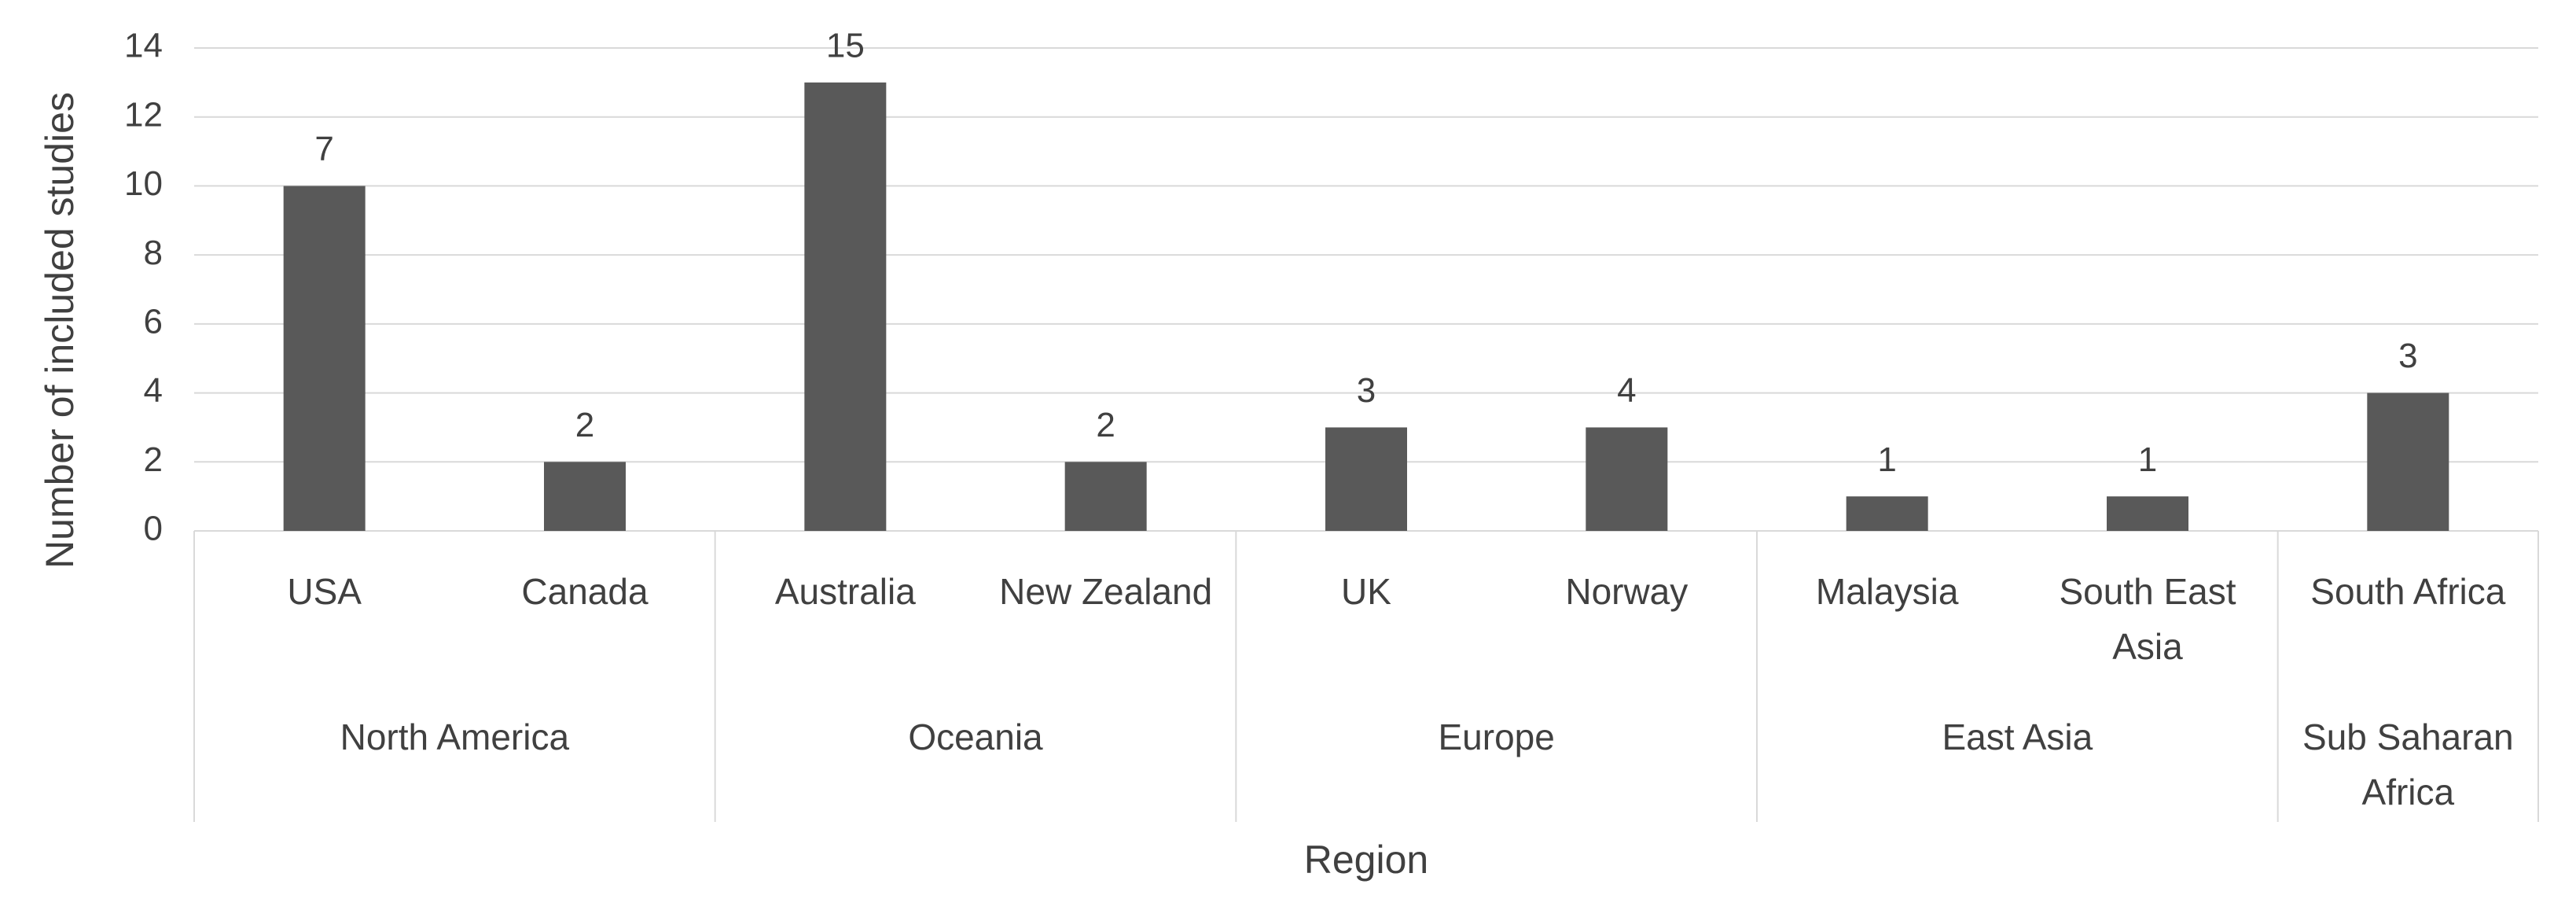  What do you see at coordinates (1627, 591) in the screenshot?
I see `x-tick-label: Norway` at bounding box center [1627, 591].